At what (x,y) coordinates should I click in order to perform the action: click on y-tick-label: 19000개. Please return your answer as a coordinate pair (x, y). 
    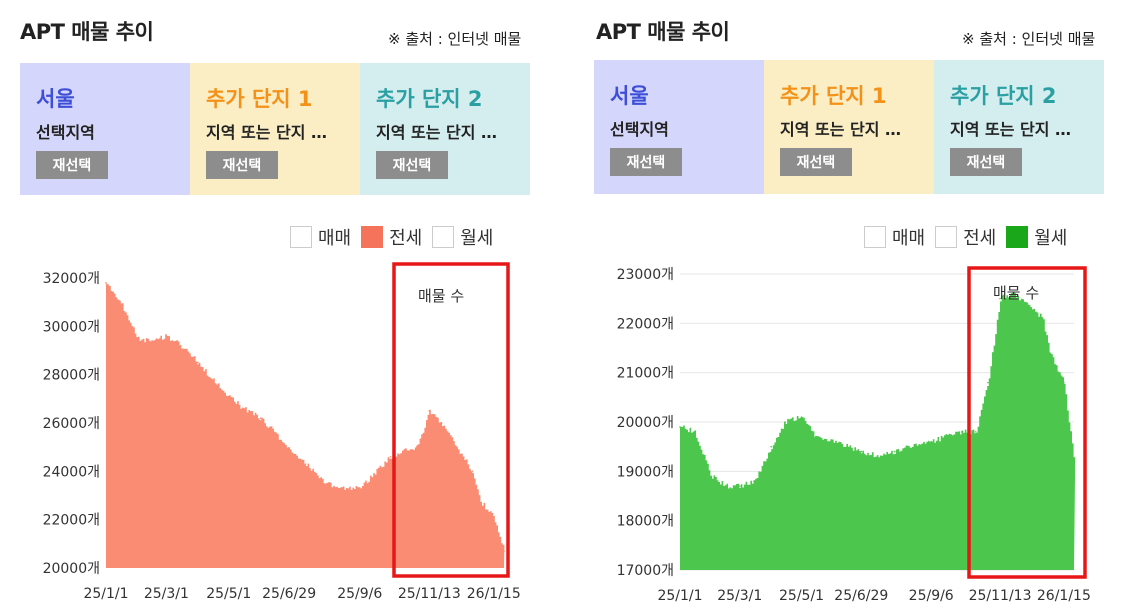
    Looking at the image, I should click on (645, 472).